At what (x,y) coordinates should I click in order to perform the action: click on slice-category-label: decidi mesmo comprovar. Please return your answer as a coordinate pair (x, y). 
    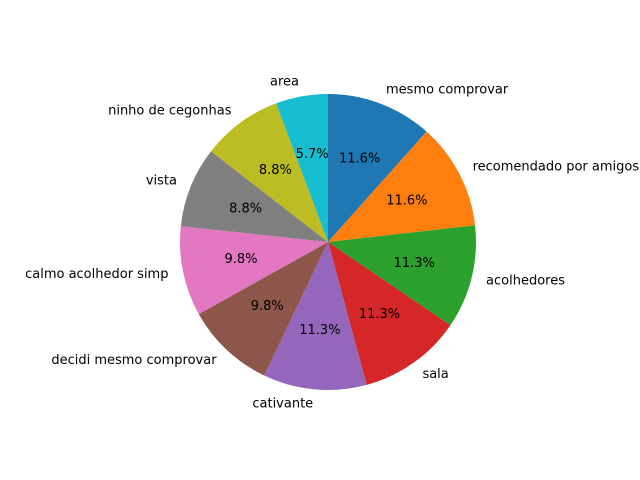
    Looking at the image, I should click on (134, 360).